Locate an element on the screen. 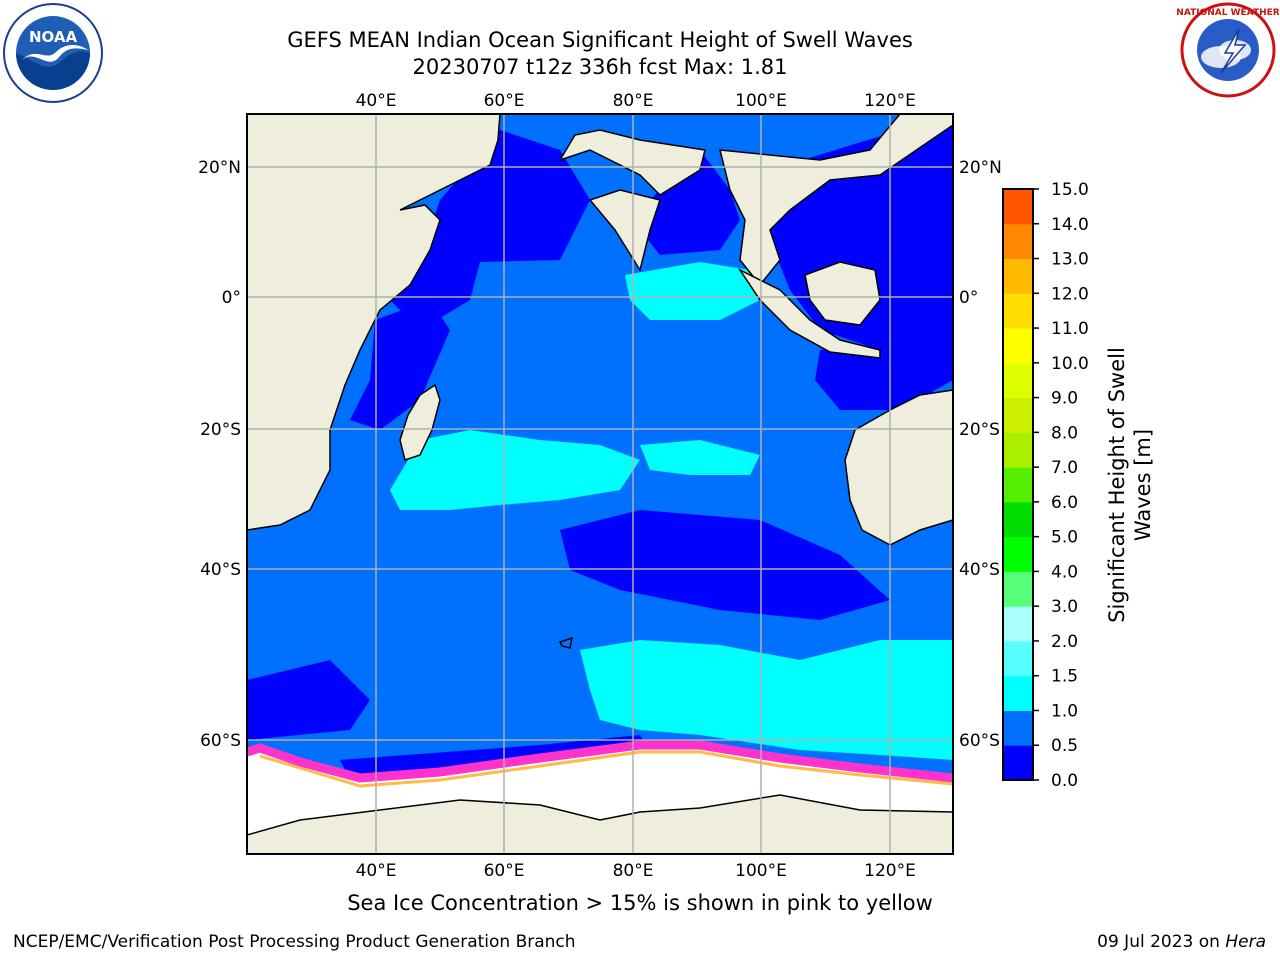 The width and height of the screenshot is (1280, 960). colorbar-tick-label: 6.0 is located at coordinates (1064, 503).